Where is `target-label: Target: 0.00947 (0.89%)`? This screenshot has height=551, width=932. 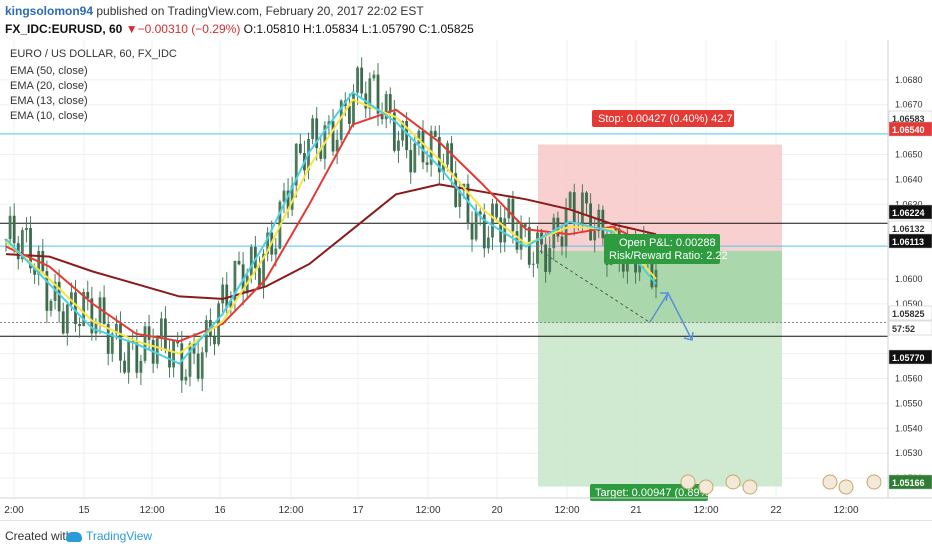
target-label: Target: 0.00947 (0.89%) is located at coordinates (651, 492).